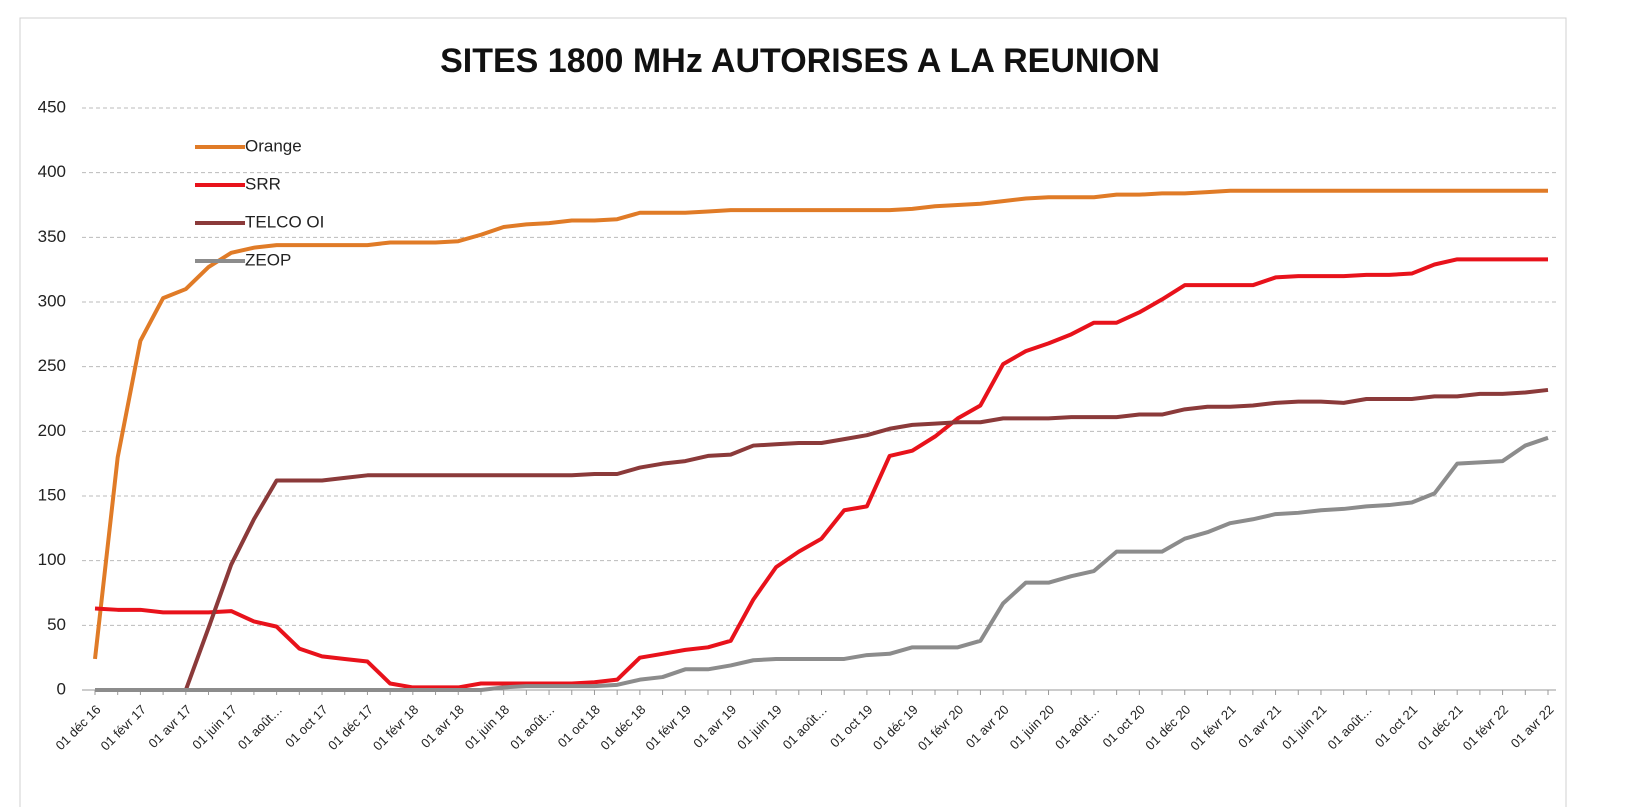  I want to click on y-tick-label: 400, so click(52, 171).